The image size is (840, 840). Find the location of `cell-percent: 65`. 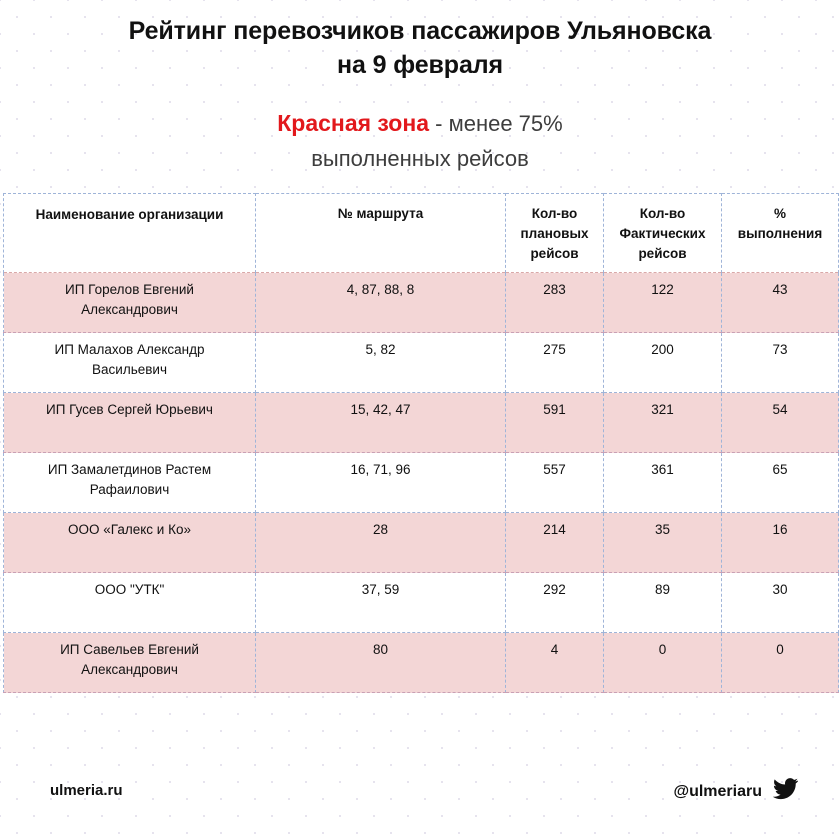

cell-percent: 65 is located at coordinates (780, 482).